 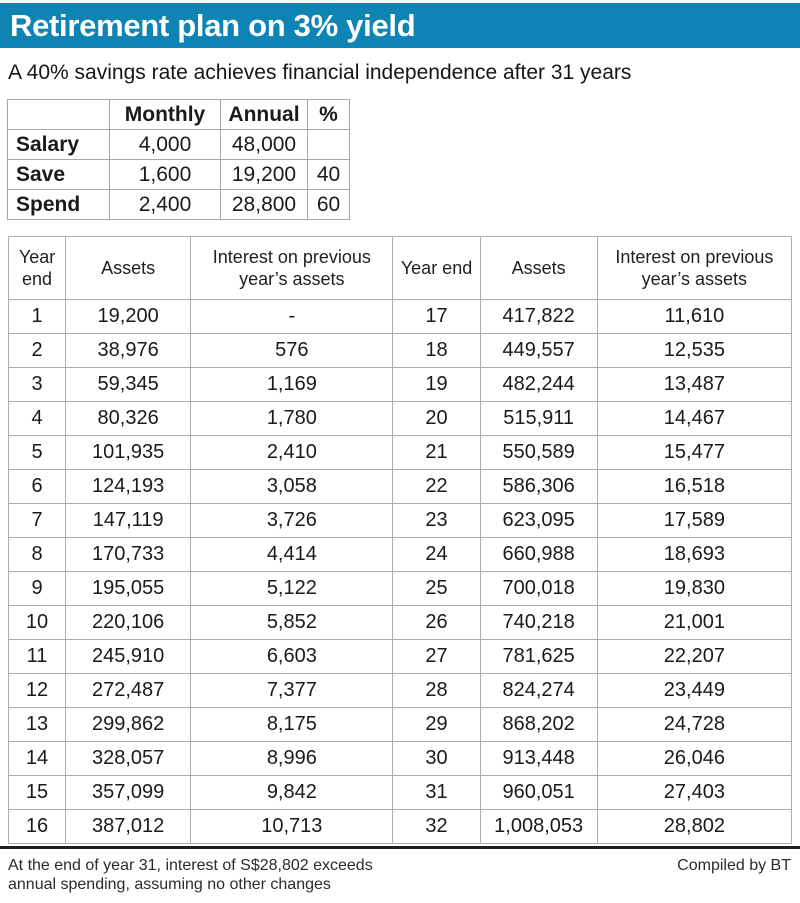 What do you see at coordinates (128, 792) in the screenshot?
I see `table-cell: 357,099` at bounding box center [128, 792].